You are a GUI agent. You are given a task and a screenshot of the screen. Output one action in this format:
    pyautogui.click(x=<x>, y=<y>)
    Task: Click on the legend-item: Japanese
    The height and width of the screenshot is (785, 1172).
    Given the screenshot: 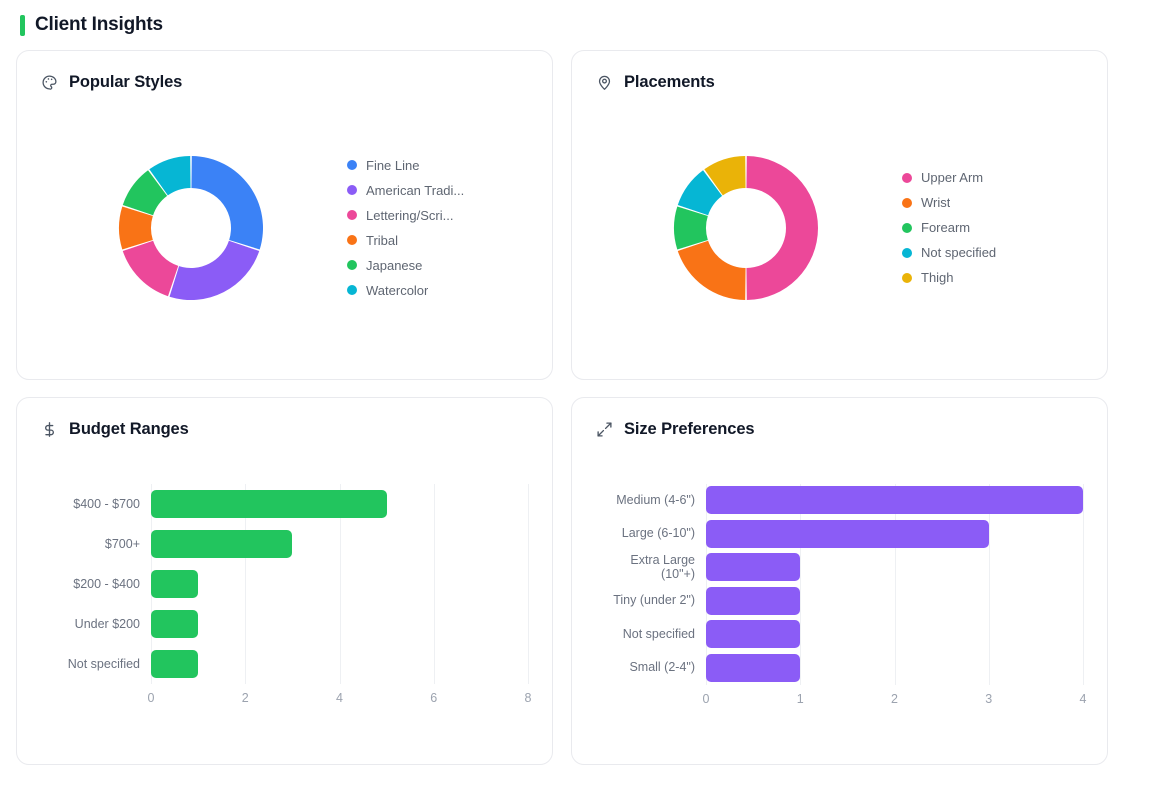 What is the action you would take?
    pyautogui.click(x=405, y=265)
    